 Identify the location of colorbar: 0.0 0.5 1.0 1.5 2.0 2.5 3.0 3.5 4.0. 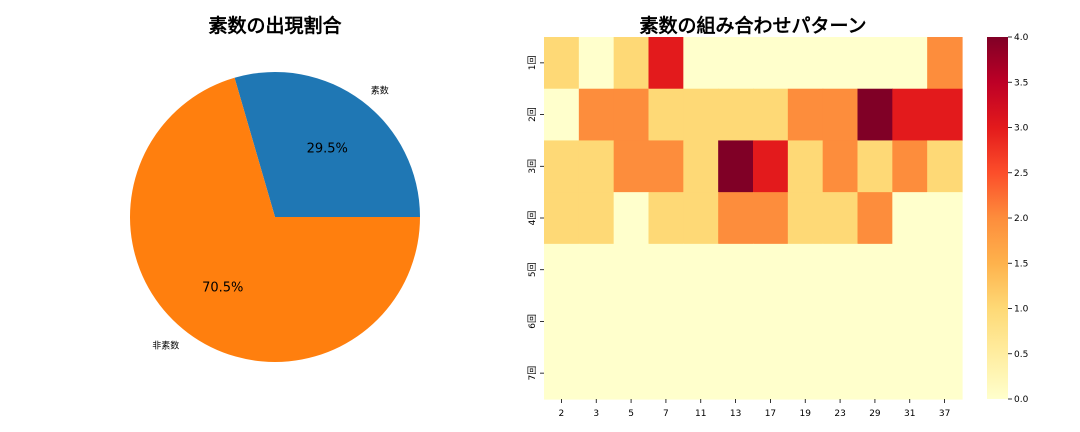
(1008, 219).